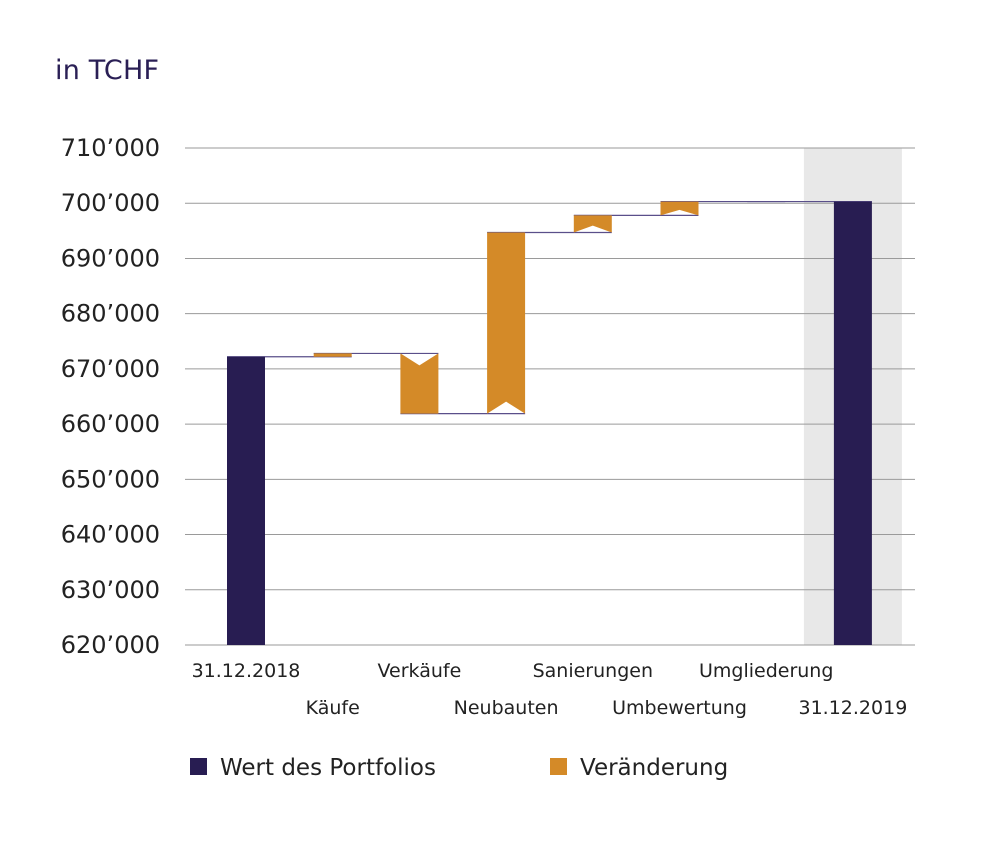  Describe the element at coordinates (593, 671) in the screenshot. I see `x-category-label: Sanierungen` at that location.